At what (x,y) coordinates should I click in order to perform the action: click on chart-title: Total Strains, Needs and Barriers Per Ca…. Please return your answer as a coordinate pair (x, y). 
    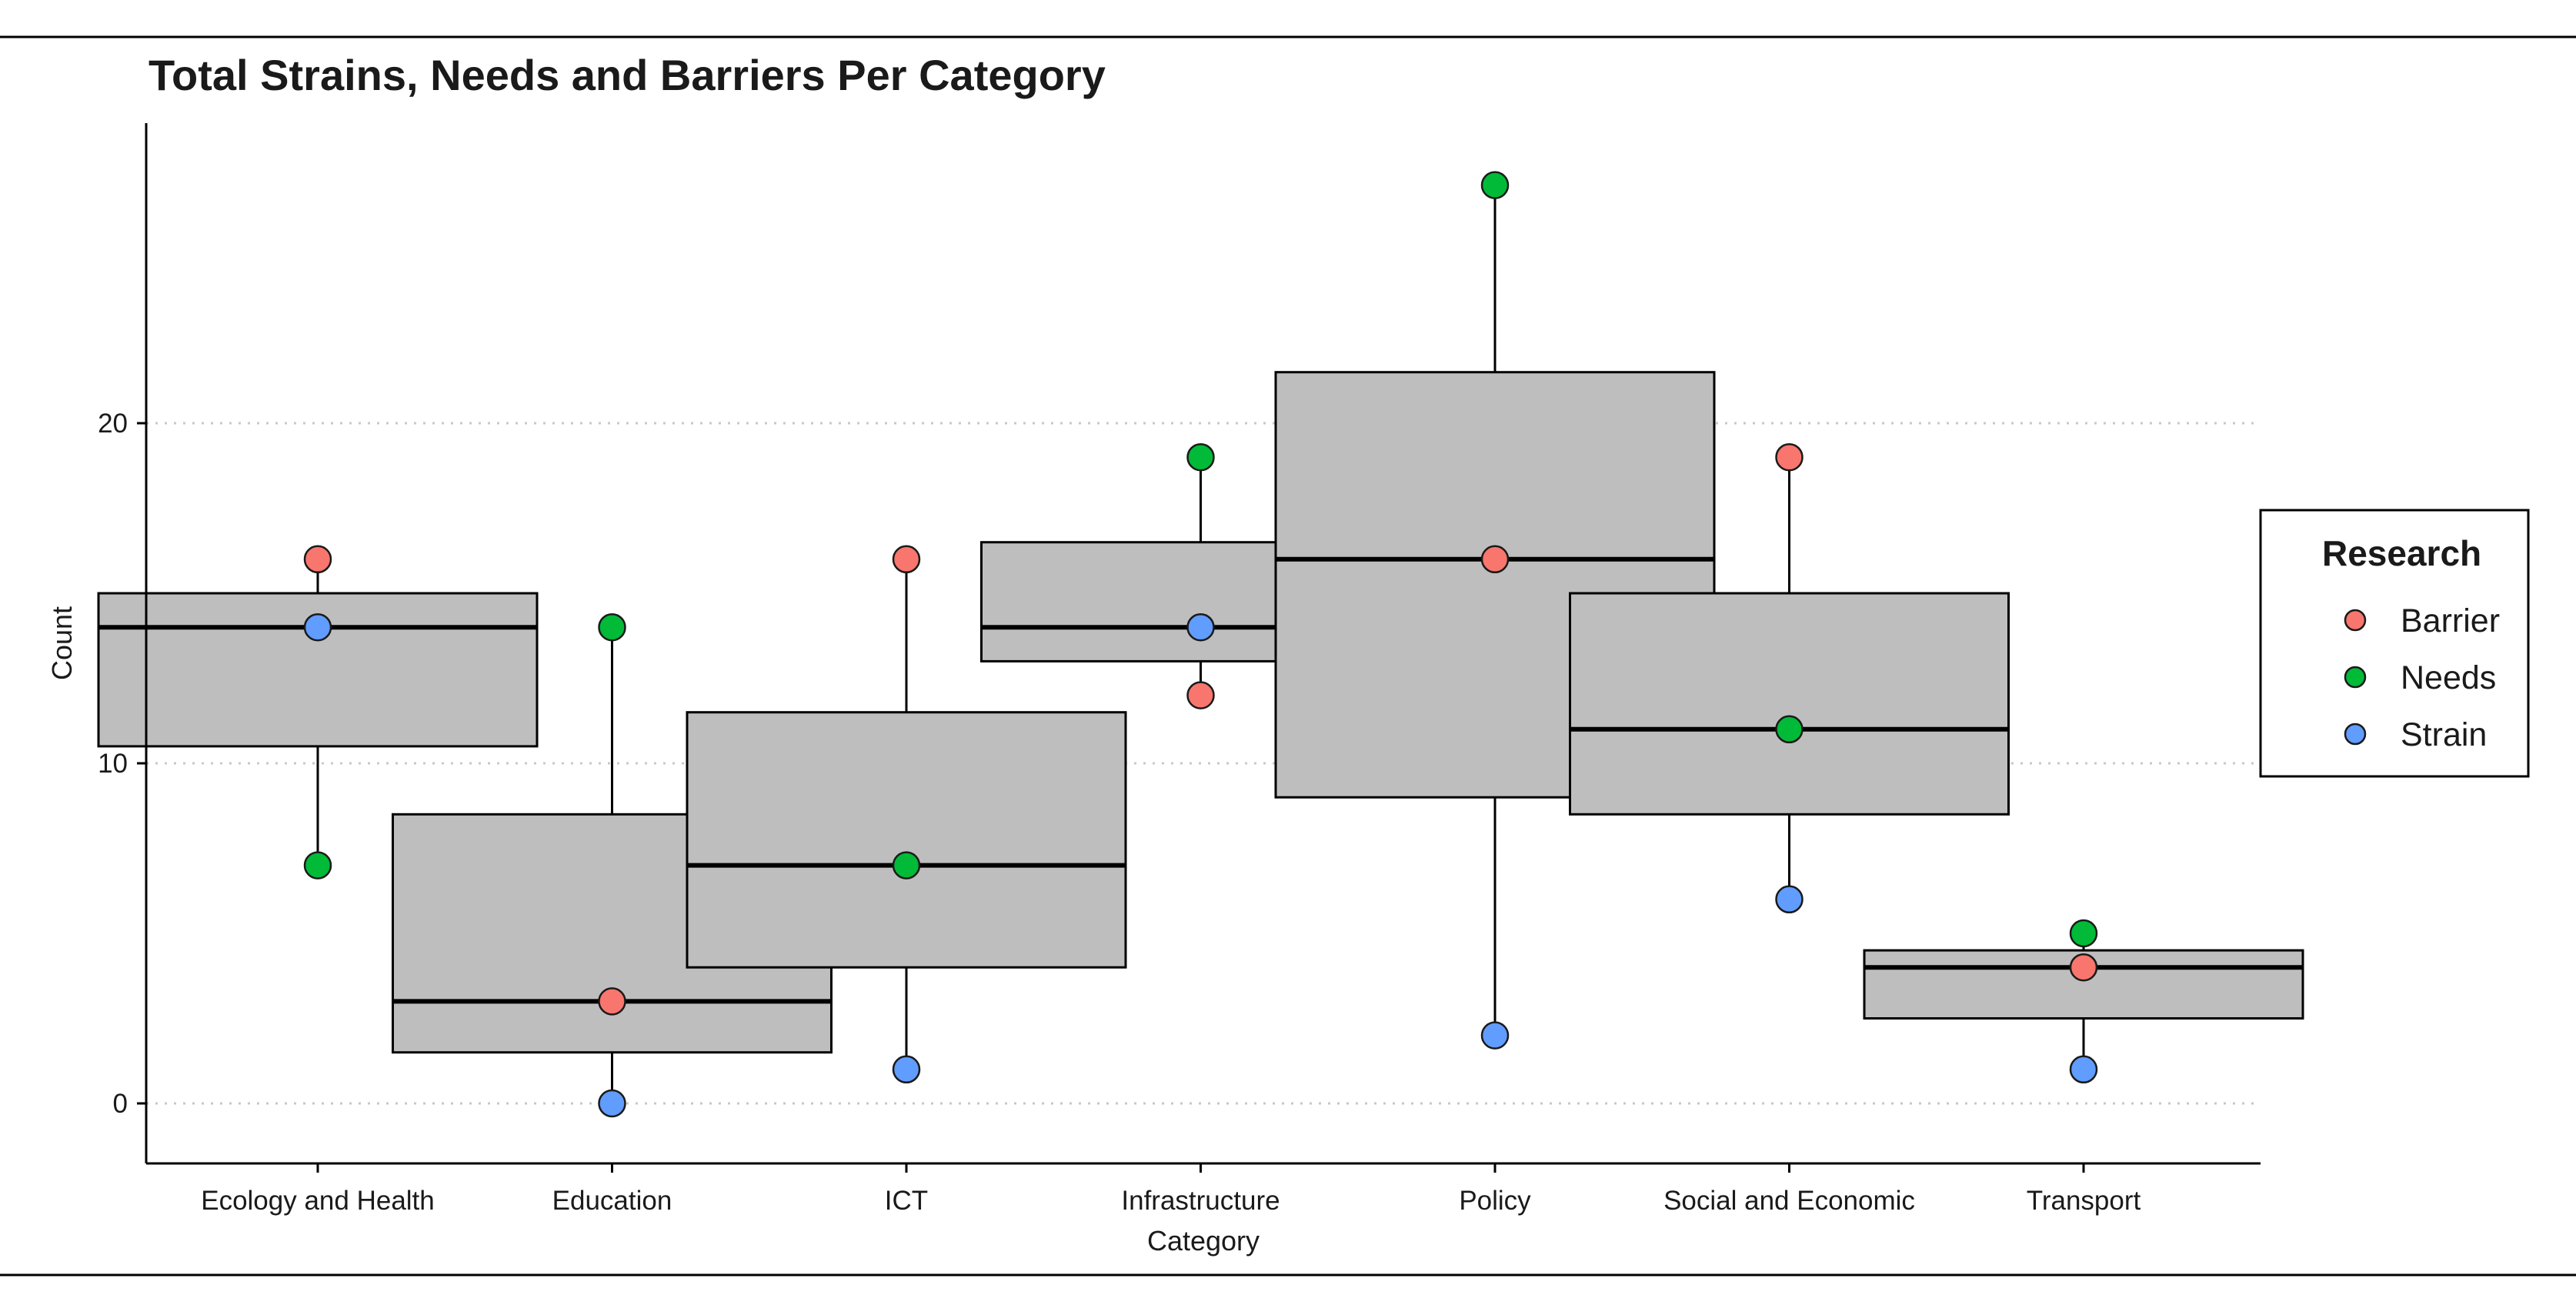
    Looking at the image, I should click on (627, 75).